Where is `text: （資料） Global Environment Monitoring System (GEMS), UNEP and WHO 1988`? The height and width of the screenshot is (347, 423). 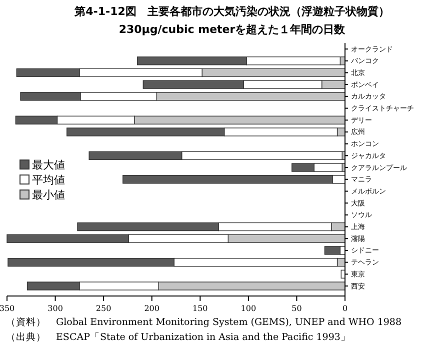 text: （資料） Global Environment Monitoring System (GEMS), UNEP and WHO 1988 is located at coordinates (204, 322).